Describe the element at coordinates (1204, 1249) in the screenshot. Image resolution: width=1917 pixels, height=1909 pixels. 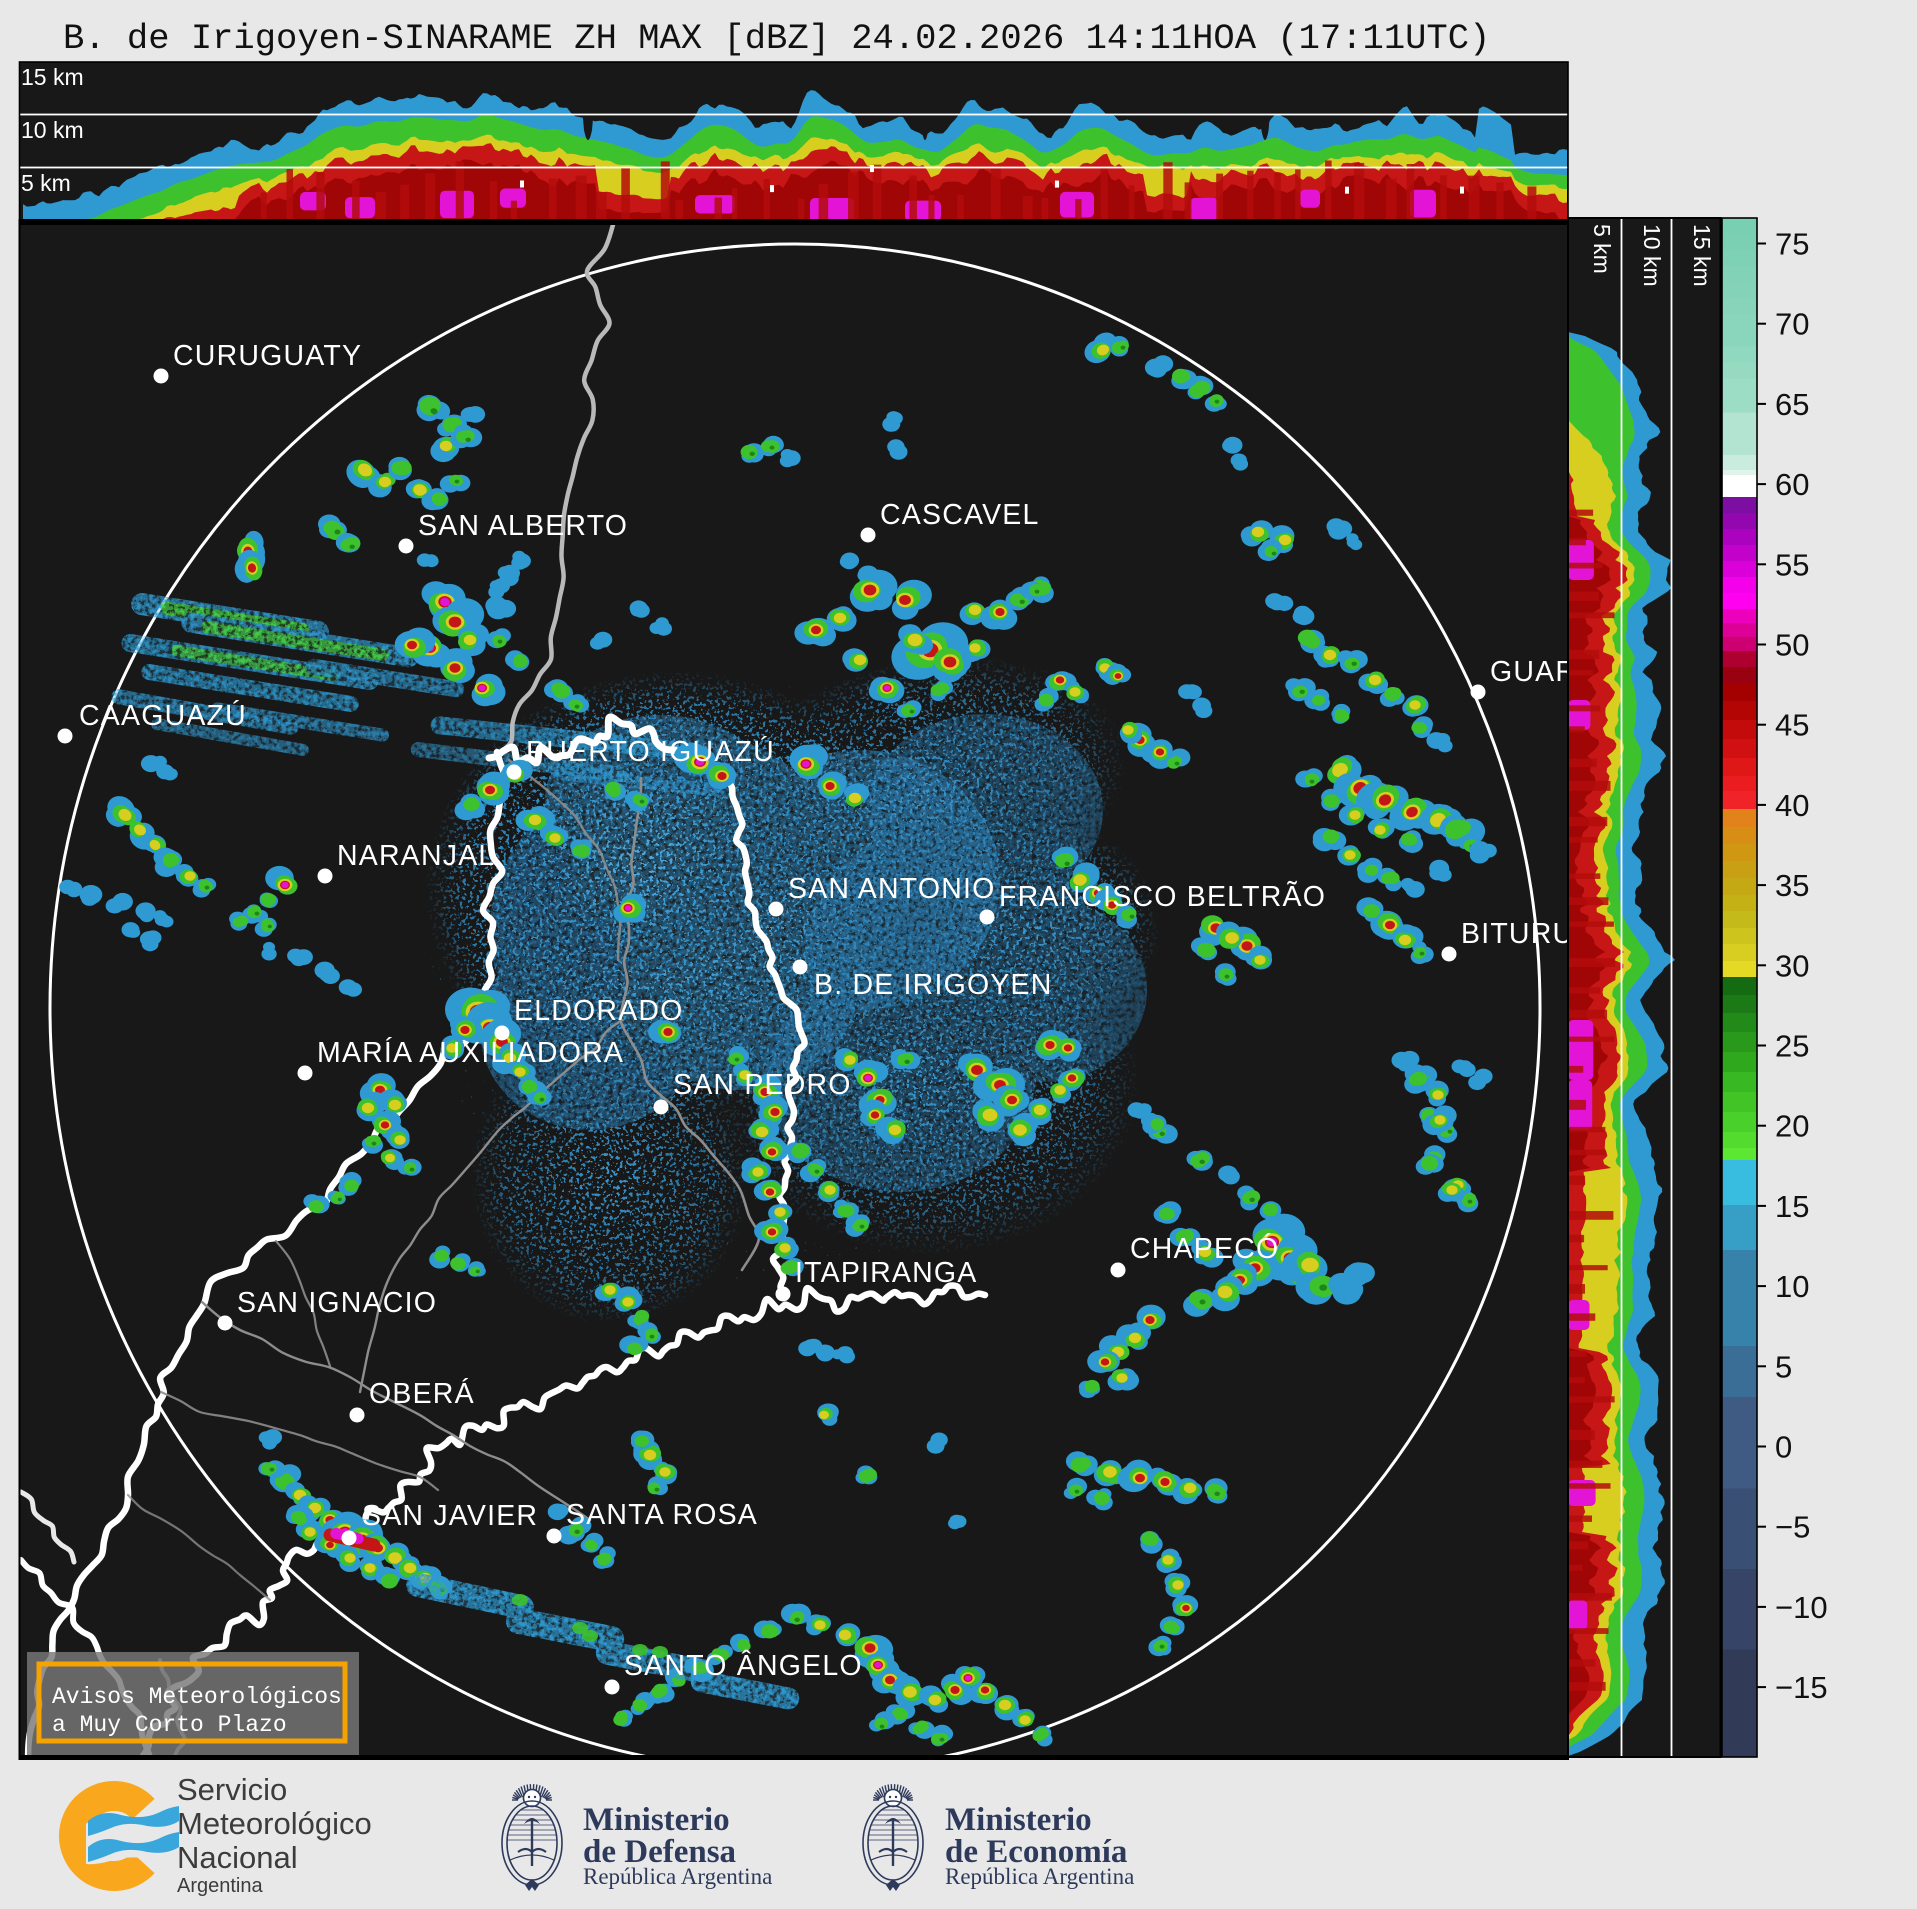
I see `svg-text: CHAPECÓ` at that location.